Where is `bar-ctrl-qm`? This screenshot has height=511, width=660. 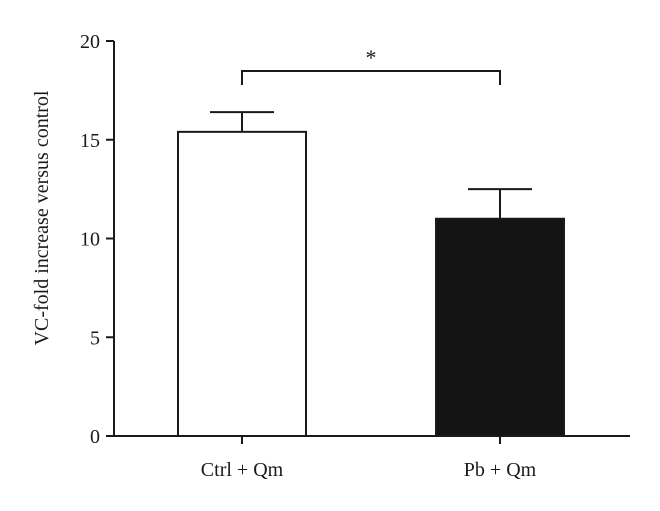 bar-ctrl-qm is located at coordinates (242, 283).